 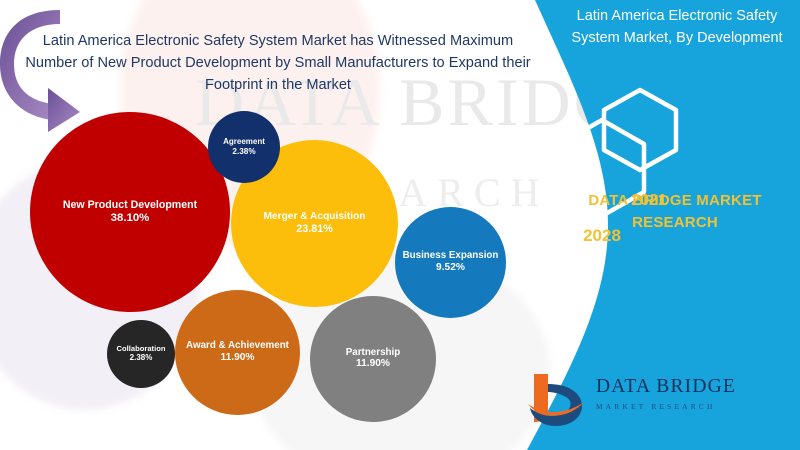 What do you see at coordinates (314, 228) in the screenshot?
I see `bubble-value: 23.81%` at bounding box center [314, 228].